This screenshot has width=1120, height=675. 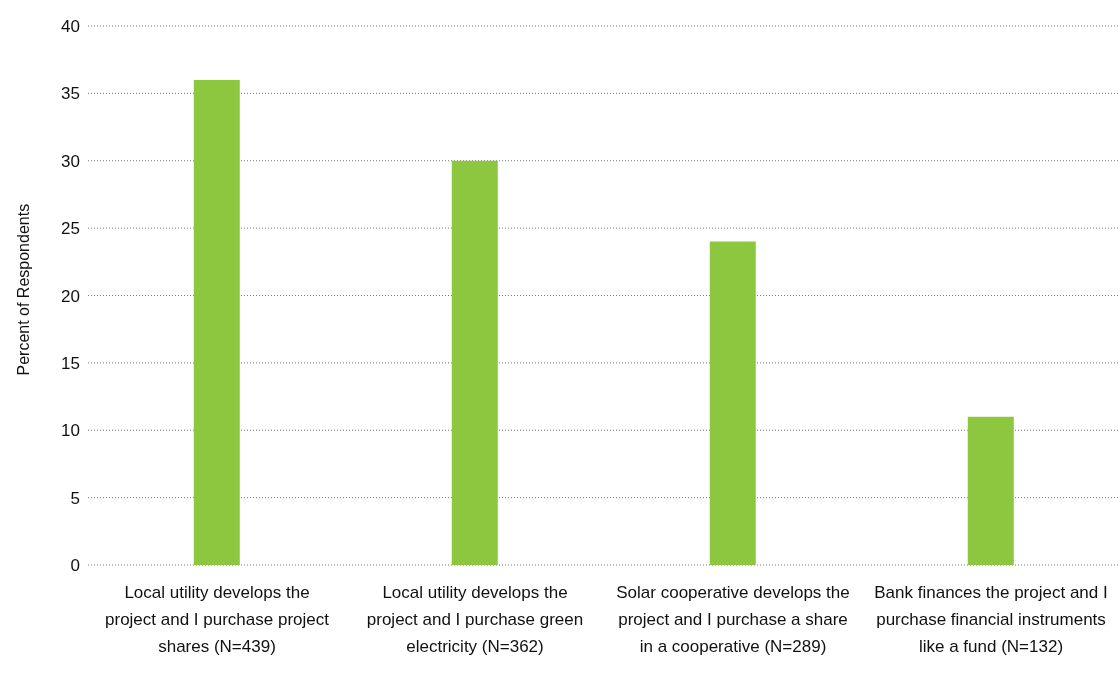 I want to click on y-axis-title: Percent of Respondents, so click(x=23, y=289).